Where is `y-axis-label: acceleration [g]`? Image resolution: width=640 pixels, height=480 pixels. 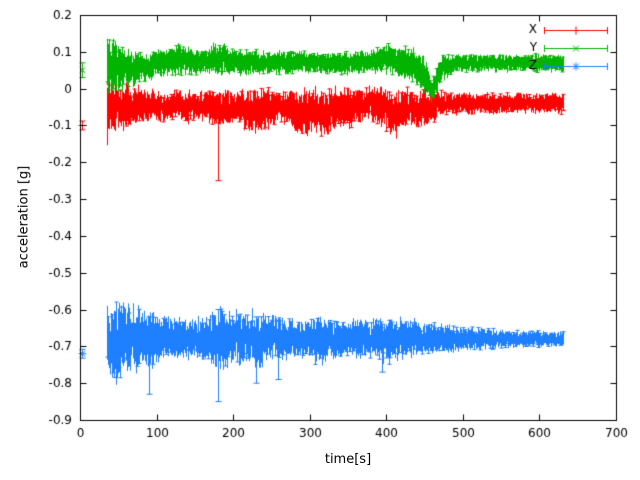 y-axis-label: acceleration [g] is located at coordinates (24, 217).